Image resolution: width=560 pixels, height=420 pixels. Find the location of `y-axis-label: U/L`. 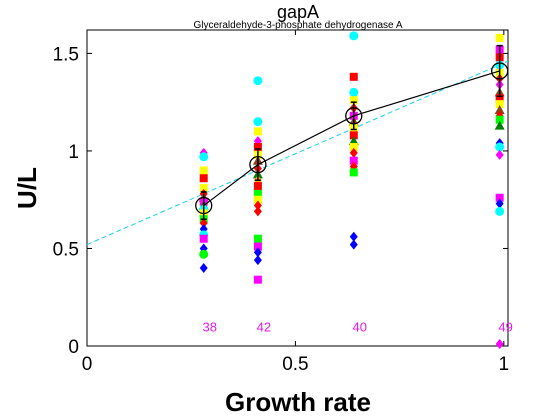

y-axis-label: U/L is located at coordinates (27, 188).